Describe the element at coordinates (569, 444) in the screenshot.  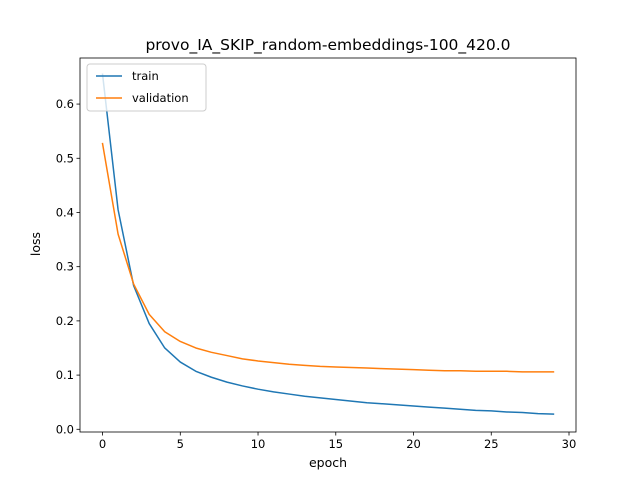
I see `x-tick-label: 30` at that location.